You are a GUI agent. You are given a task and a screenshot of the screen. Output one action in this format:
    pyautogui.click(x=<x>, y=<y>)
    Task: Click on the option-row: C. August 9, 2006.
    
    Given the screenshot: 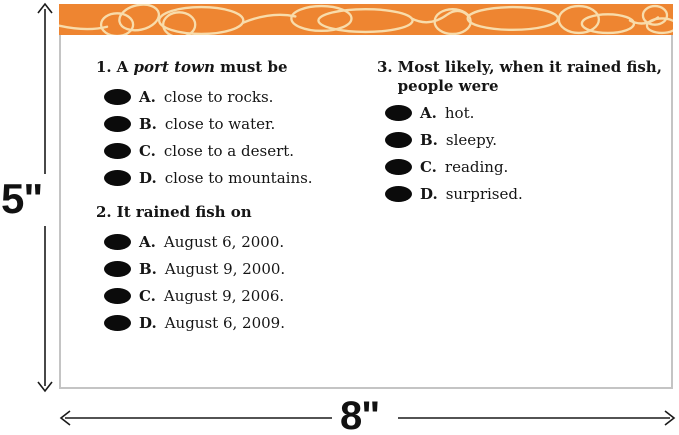 What is the action you would take?
    pyautogui.click(x=194, y=296)
    